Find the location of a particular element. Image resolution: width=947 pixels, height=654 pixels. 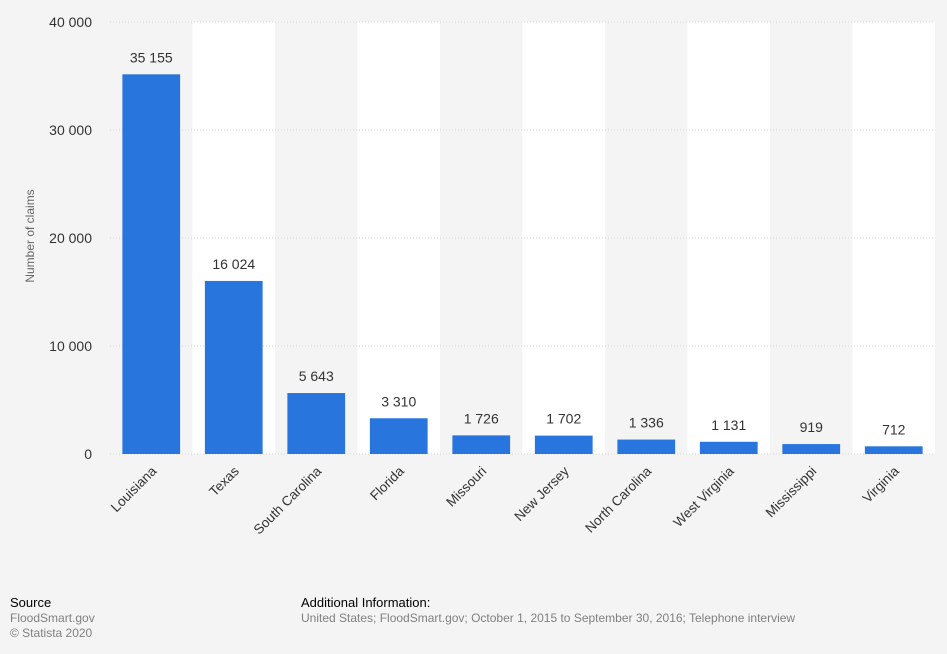

source-block: Source FloodSmart.gov © Statista 2020 is located at coordinates (52, 618).